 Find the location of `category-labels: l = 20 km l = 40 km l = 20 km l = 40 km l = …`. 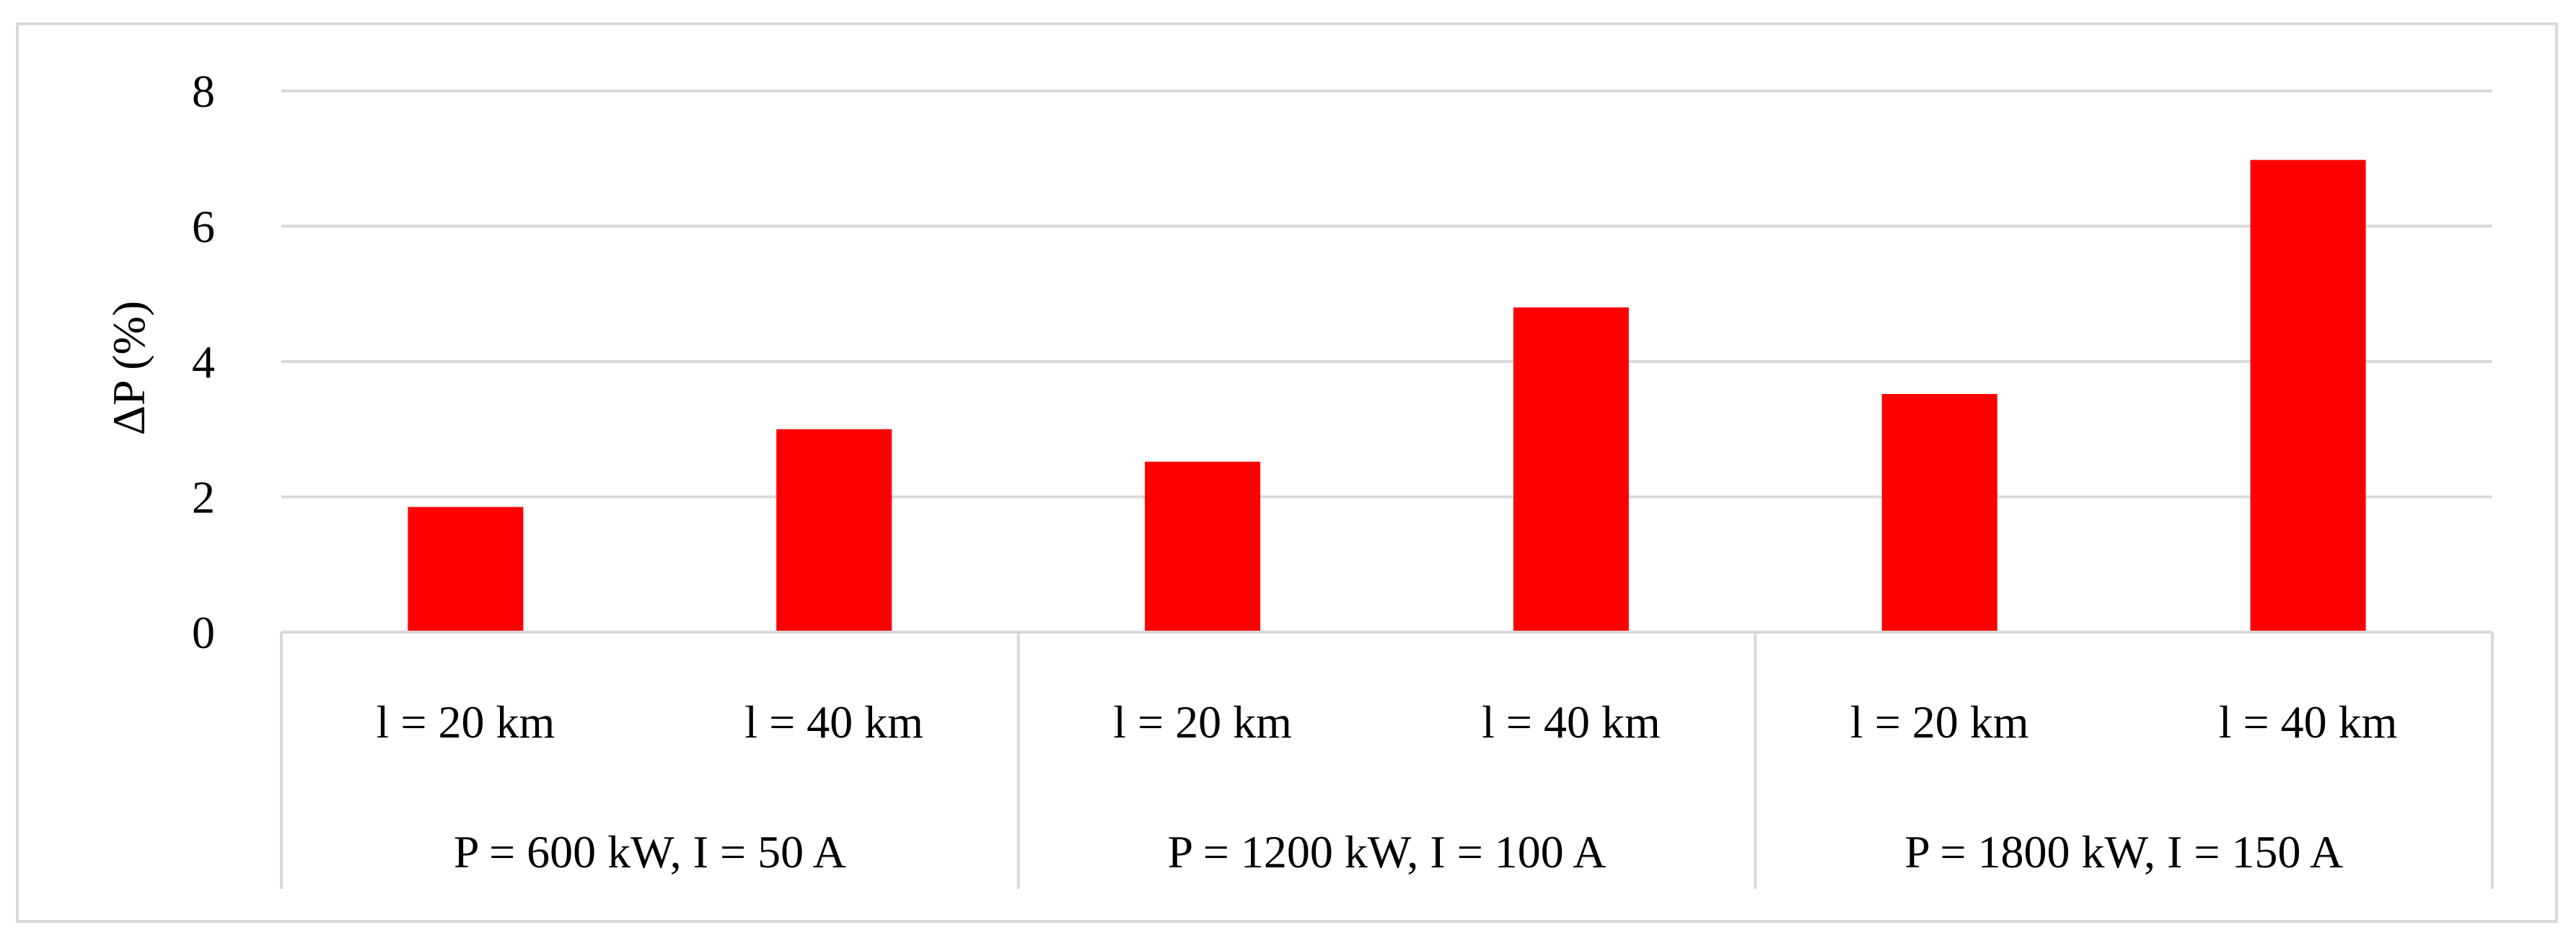

category-labels: l = 20 km l = 40 km l = 20 km l = 40 km l = … is located at coordinates (1387, 722).